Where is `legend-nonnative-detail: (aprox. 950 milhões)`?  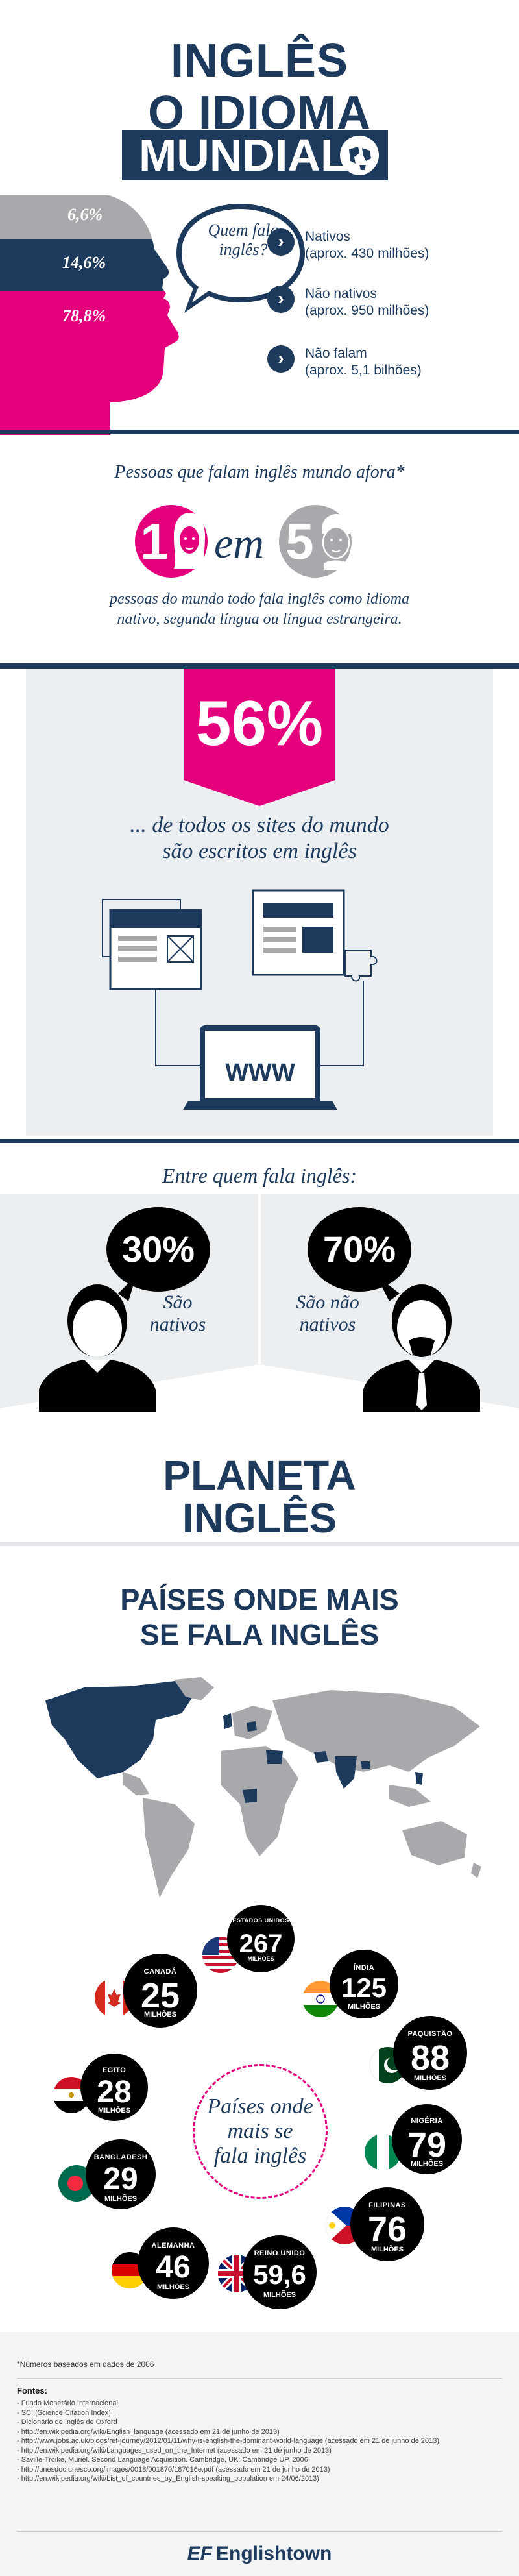 legend-nonnative-detail: (aprox. 950 milhões) is located at coordinates (367, 310).